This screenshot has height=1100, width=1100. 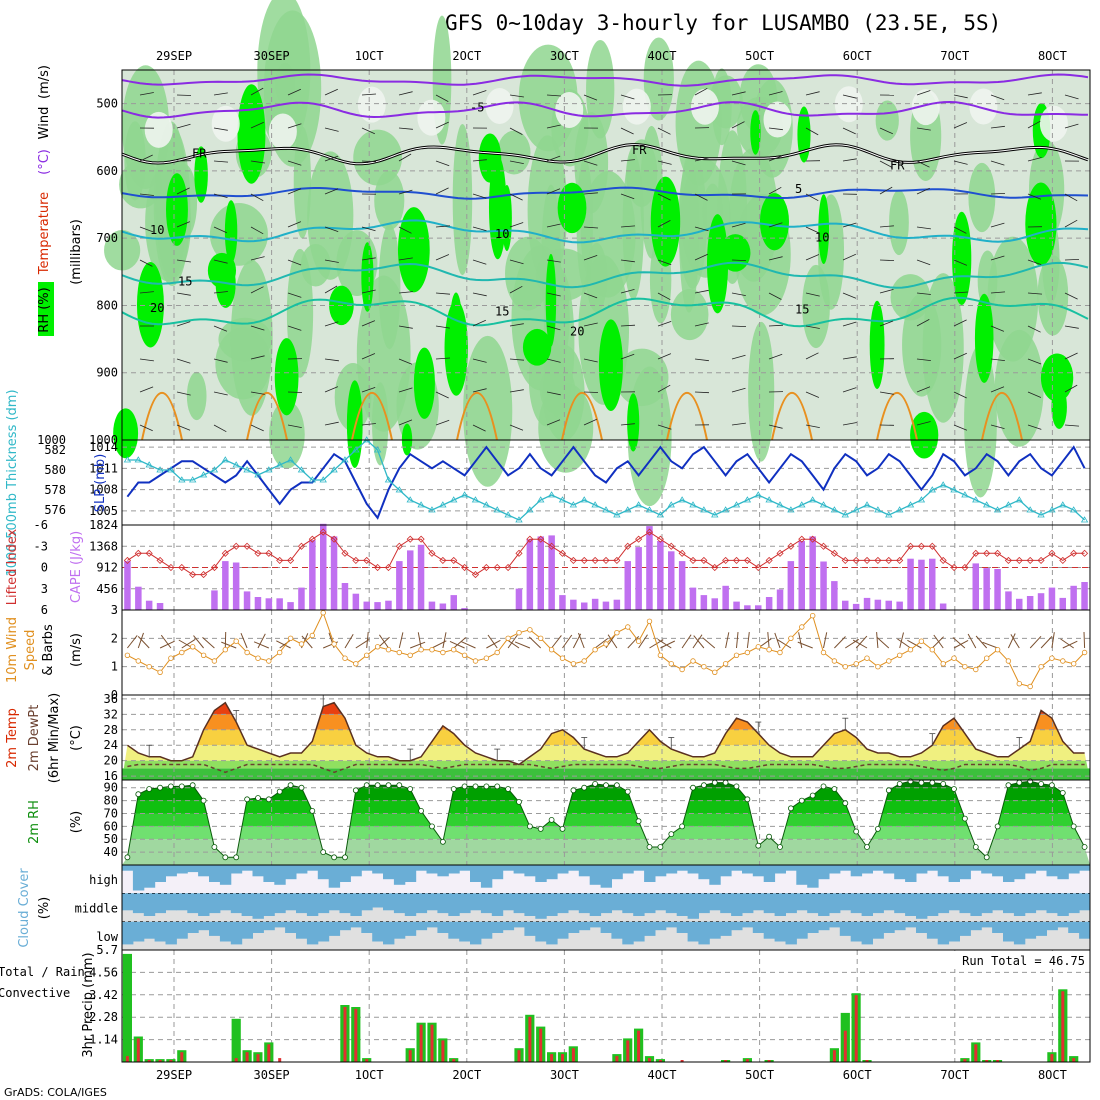 I want to click on temp2m-line, so click(x=605, y=733).